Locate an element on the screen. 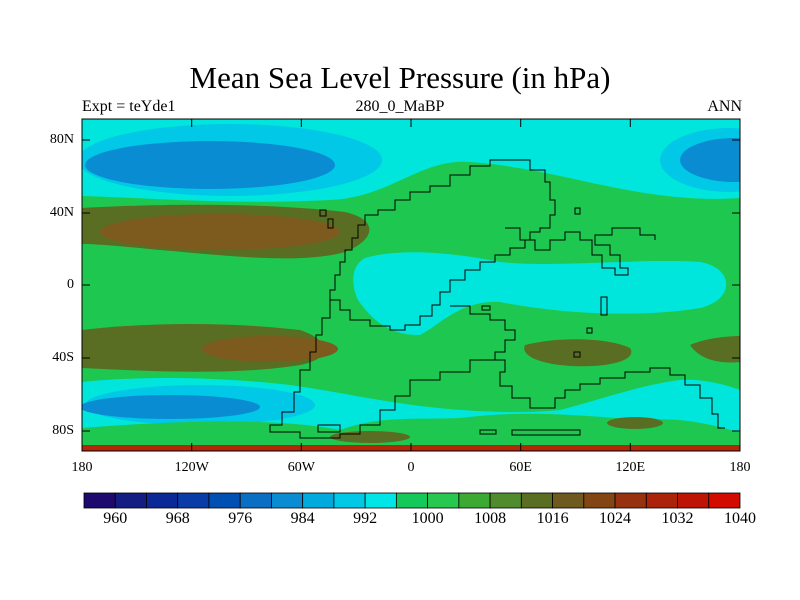  pressure-band-1016-south-central is located at coordinates (578, 353).